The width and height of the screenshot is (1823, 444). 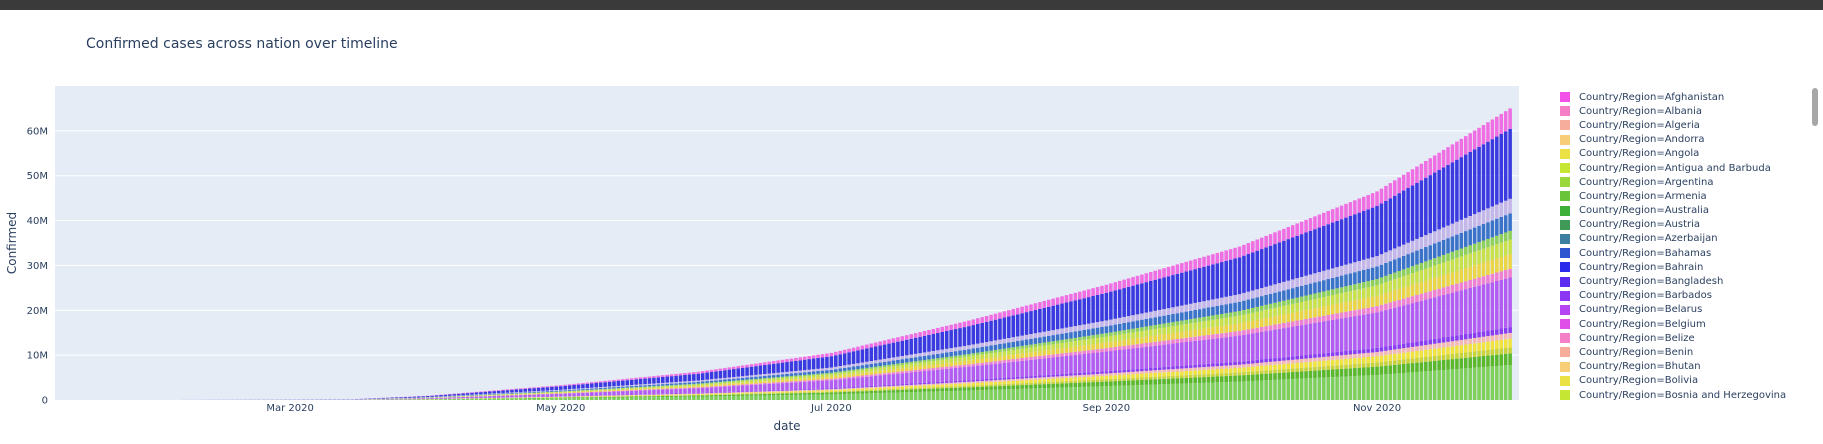 What do you see at coordinates (1678, 367) in the screenshot?
I see `legend-item: Country/Region=Bhutan` at bounding box center [1678, 367].